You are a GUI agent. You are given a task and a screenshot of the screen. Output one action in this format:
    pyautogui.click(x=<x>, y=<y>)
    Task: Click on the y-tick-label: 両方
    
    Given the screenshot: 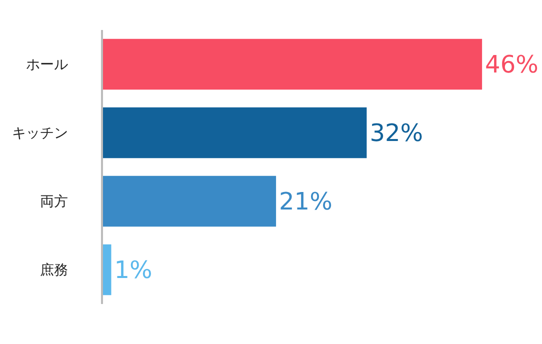 What is the action you would take?
    pyautogui.click(x=54, y=202)
    